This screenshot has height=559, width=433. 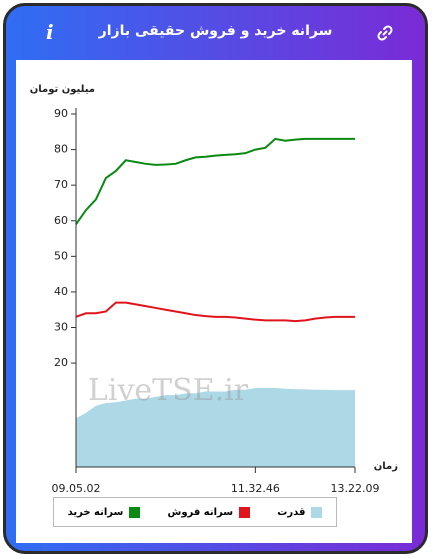 What do you see at coordinates (61, 291) in the screenshot?
I see `y-tick-label: 40` at bounding box center [61, 291].